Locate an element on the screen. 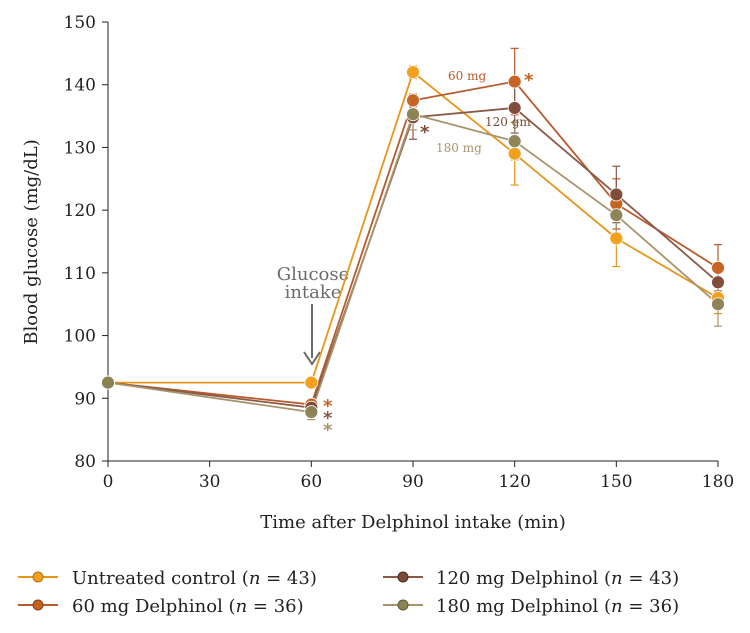 The width and height of the screenshot is (750, 633). glucose-intake-label-line1: Glucose is located at coordinates (313, 274).